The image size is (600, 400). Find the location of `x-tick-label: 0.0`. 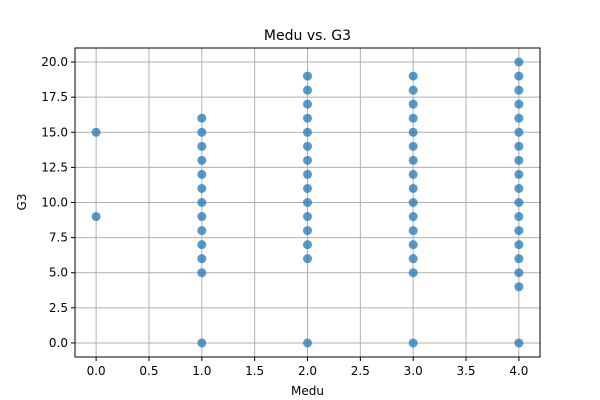

x-tick-label: 0.0 is located at coordinates (96, 371).